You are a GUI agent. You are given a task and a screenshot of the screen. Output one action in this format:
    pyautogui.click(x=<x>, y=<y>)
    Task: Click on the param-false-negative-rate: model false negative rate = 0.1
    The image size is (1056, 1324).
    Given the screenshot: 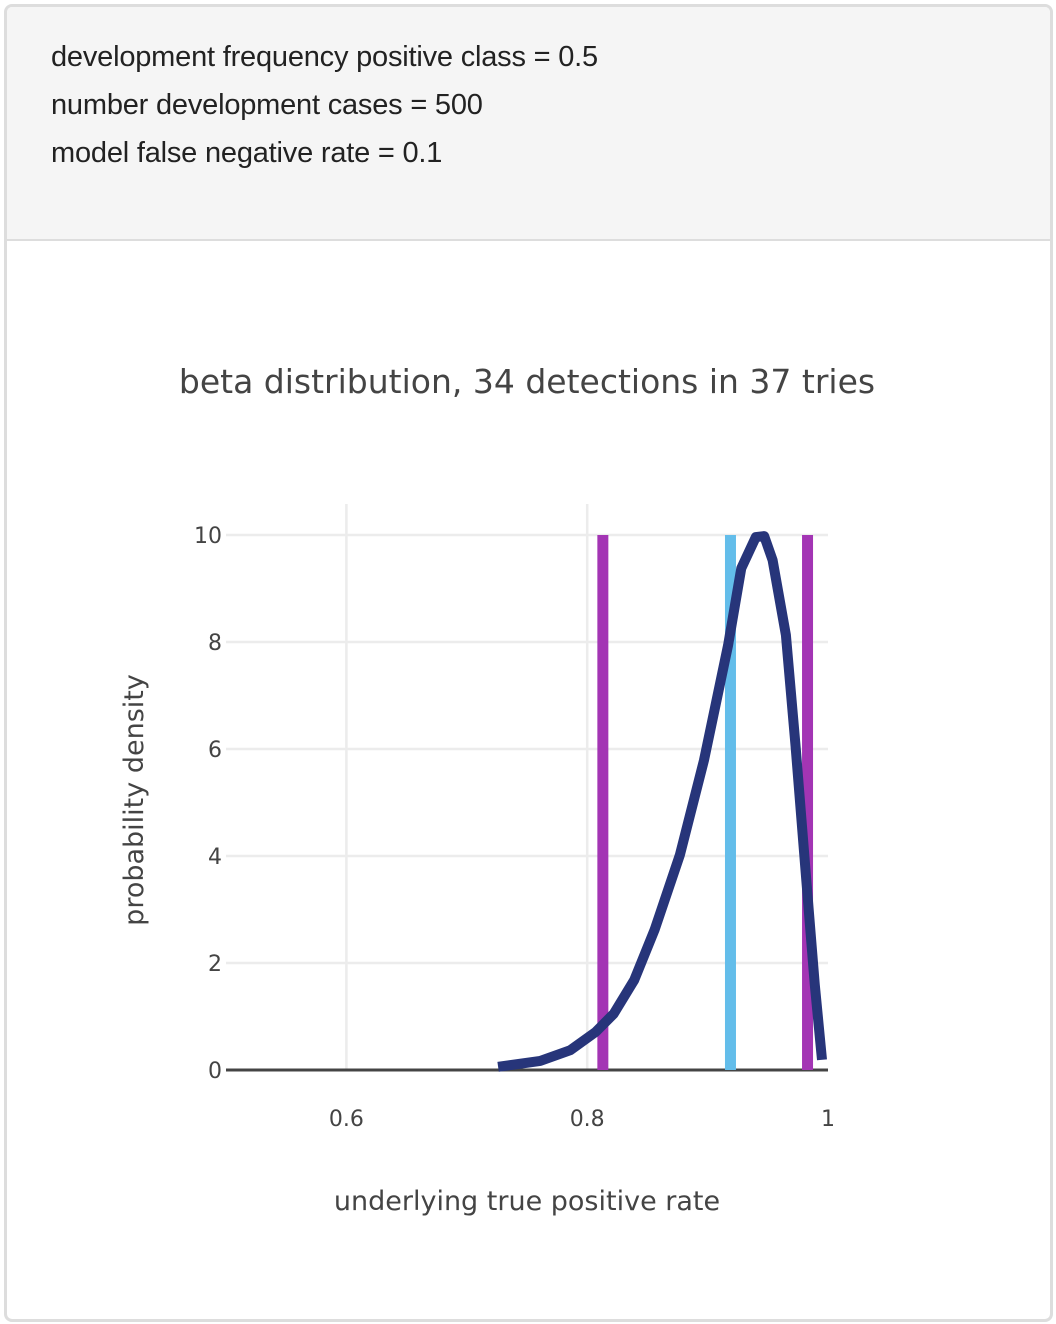 What is the action you would take?
    pyautogui.click(x=247, y=153)
    